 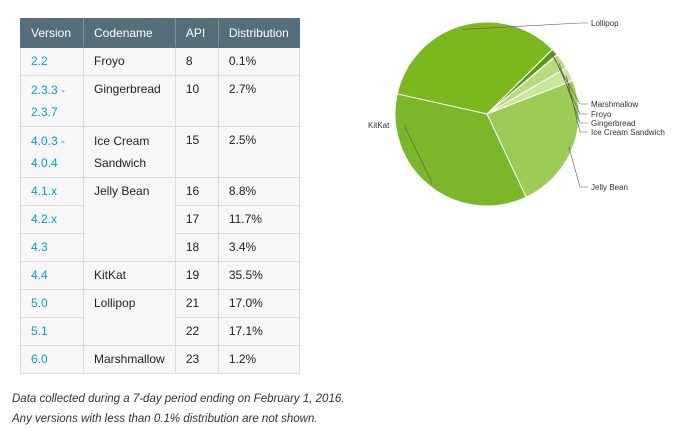 What do you see at coordinates (44, 219) in the screenshot?
I see `version-link: 4.2.x` at bounding box center [44, 219].